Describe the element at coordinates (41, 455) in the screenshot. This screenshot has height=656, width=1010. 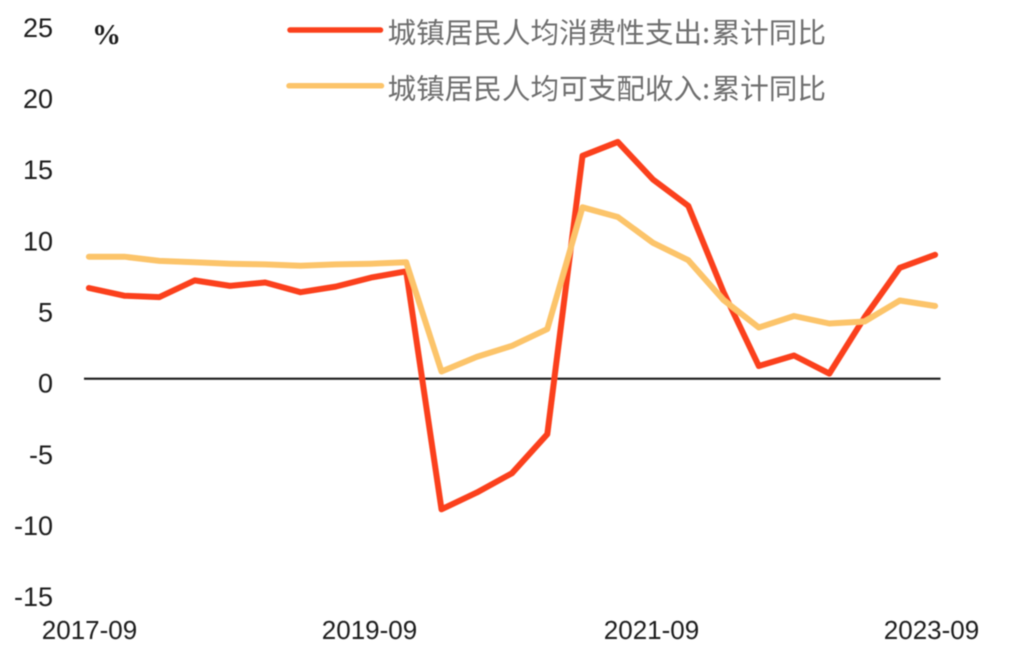
I see `svg-text: -5` at that location.